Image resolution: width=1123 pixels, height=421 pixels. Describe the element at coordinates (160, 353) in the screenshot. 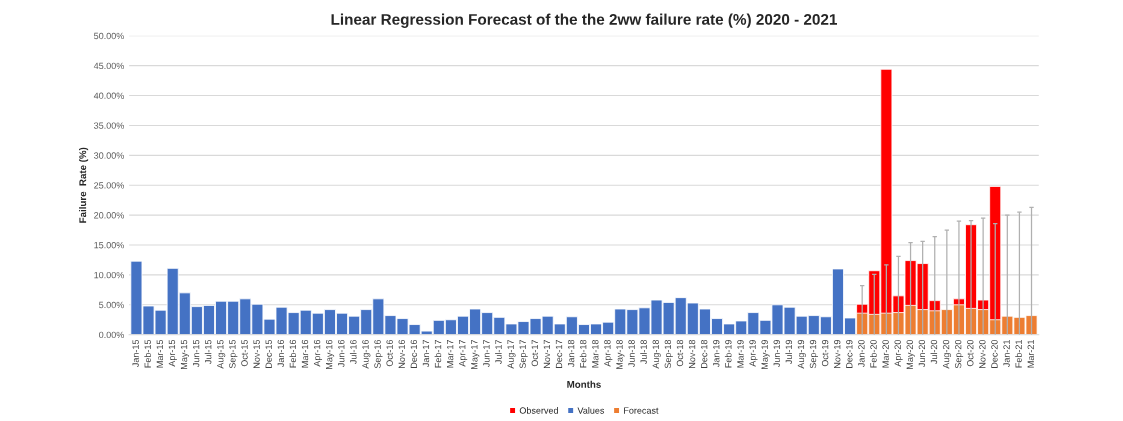

I see `x-tick-label: Mar-15` at that location.